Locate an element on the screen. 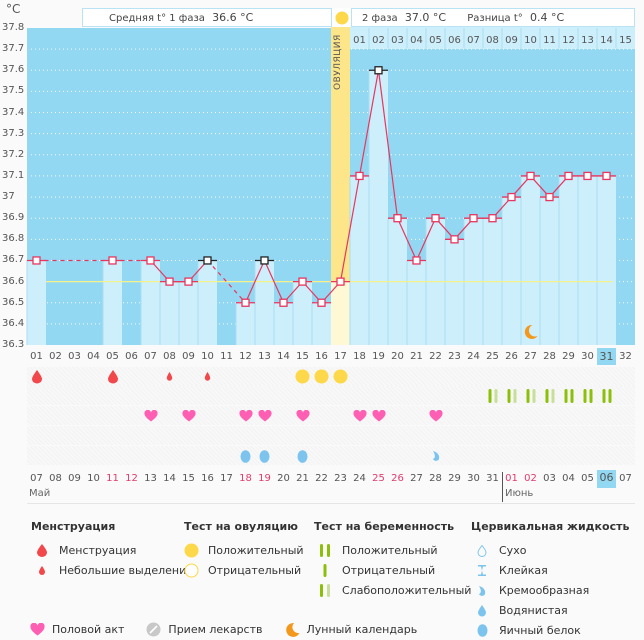 This screenshot has width=644, height=640. cycle-day-label: 06 is located at coordinates (131, 356).